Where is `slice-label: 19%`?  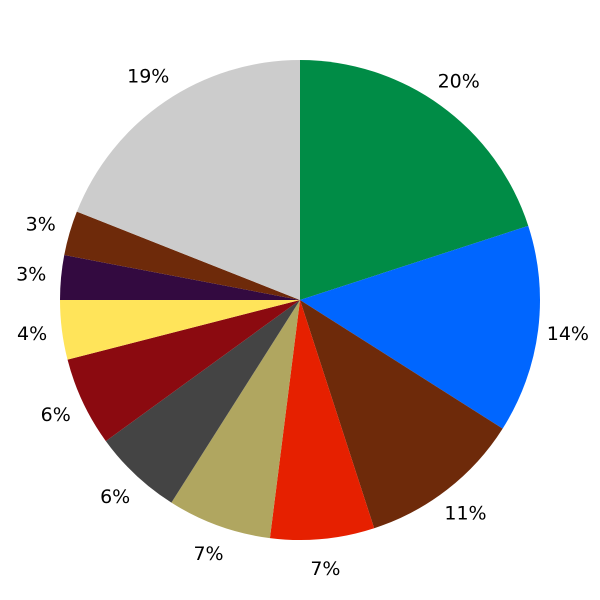 slice-label: 19% is located at coordinates (148, 77).